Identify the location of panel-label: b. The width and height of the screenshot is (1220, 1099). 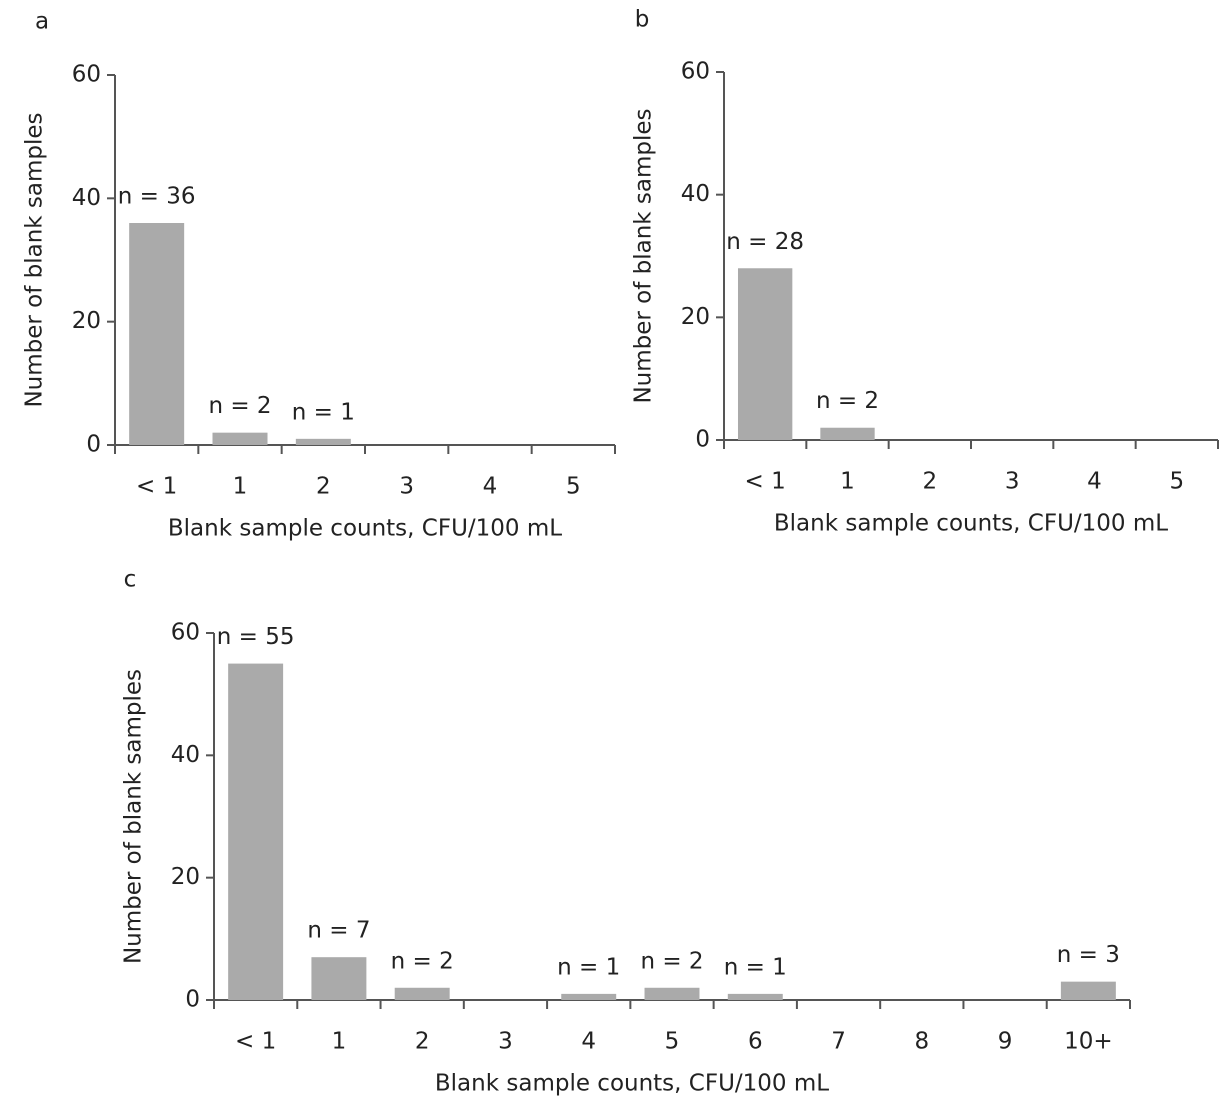
(642, 20).